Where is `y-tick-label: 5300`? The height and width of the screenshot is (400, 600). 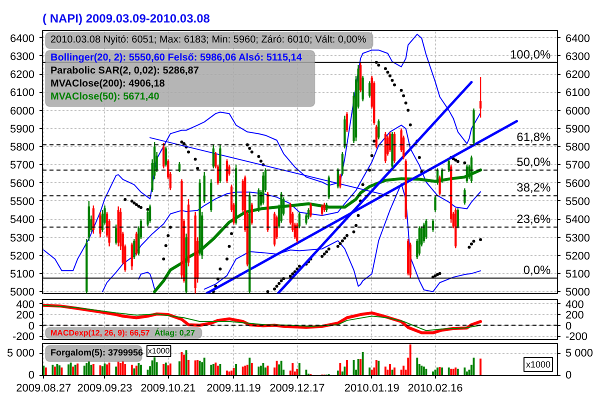
y-tick-label: 5300 is located at coordinates (22, 238).